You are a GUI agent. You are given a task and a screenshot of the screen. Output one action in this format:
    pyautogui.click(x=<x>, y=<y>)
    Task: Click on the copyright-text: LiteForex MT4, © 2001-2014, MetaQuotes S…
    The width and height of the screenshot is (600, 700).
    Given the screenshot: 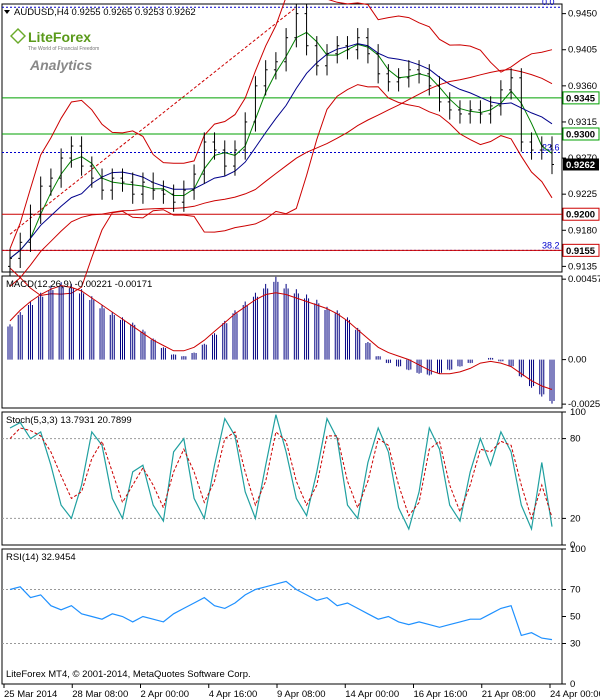 What is the action you would take?
    pyautogui.click(x=128, y=674)
    